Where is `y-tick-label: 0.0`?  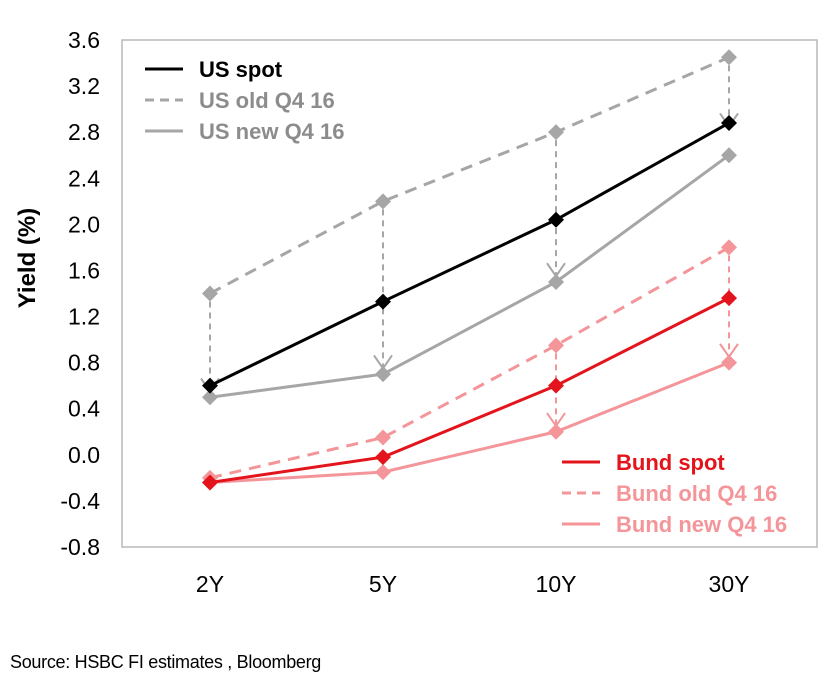
y-tick-label: 0.0 is located at coordinates (84, 455).